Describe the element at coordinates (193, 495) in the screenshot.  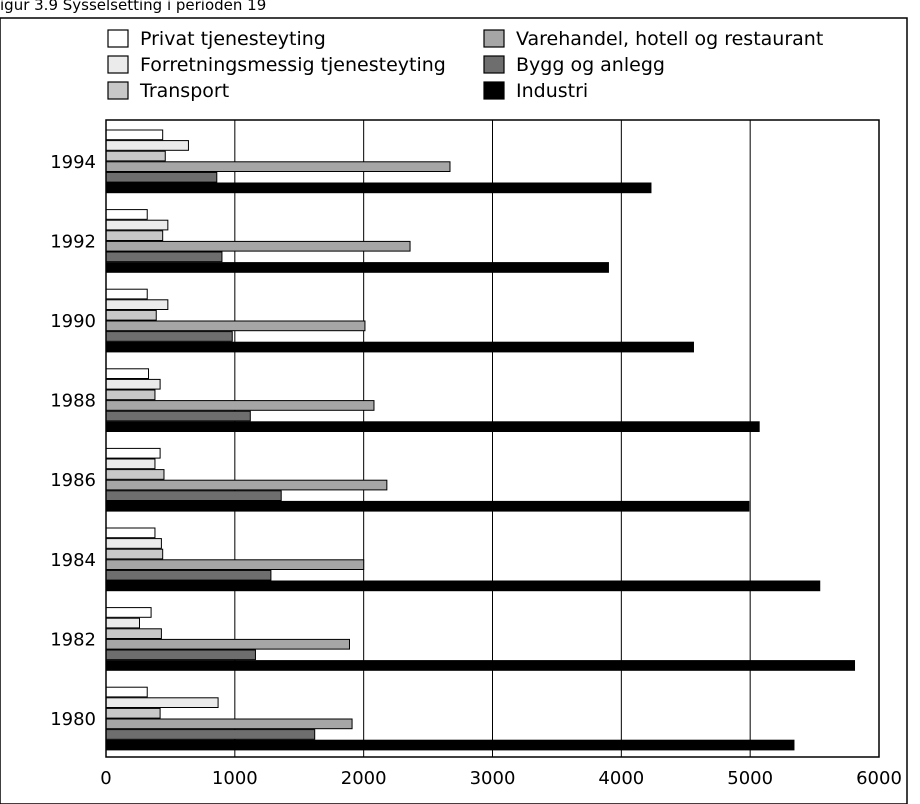
I see `bar-bygg-og-anlegg-1986` at that location.